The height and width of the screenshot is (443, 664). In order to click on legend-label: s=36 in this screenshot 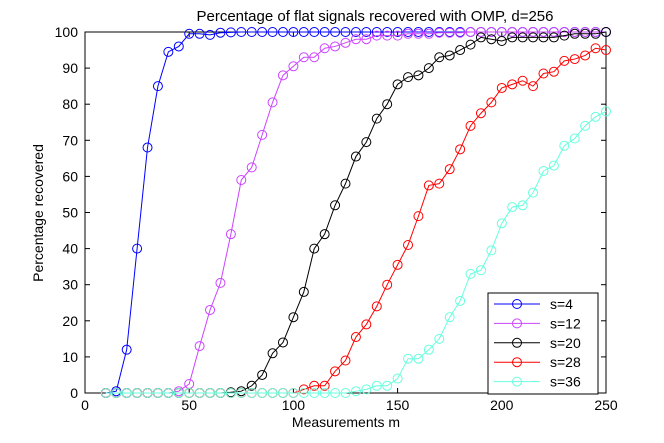, I will do `click(565, 382)`.